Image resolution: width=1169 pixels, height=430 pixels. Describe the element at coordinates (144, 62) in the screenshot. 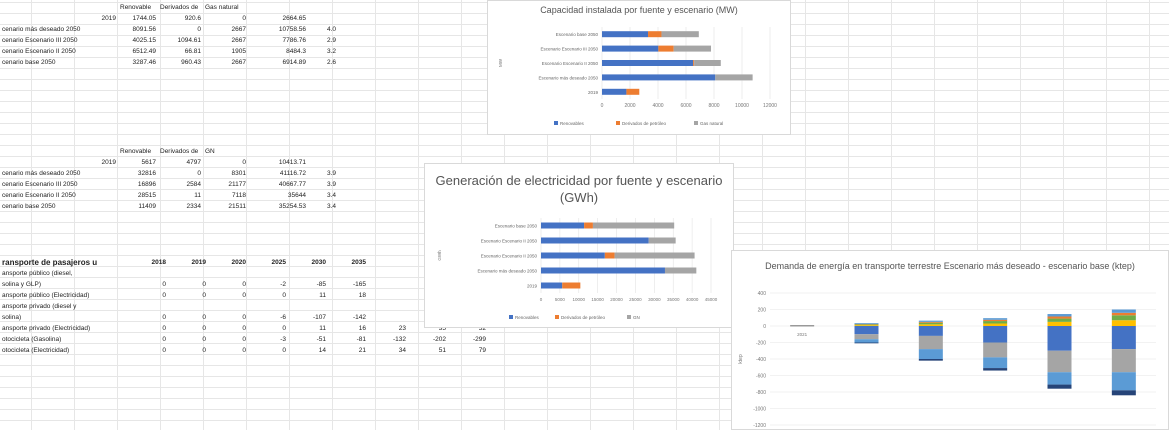

I see `value-cell: 3287.46` at that location.